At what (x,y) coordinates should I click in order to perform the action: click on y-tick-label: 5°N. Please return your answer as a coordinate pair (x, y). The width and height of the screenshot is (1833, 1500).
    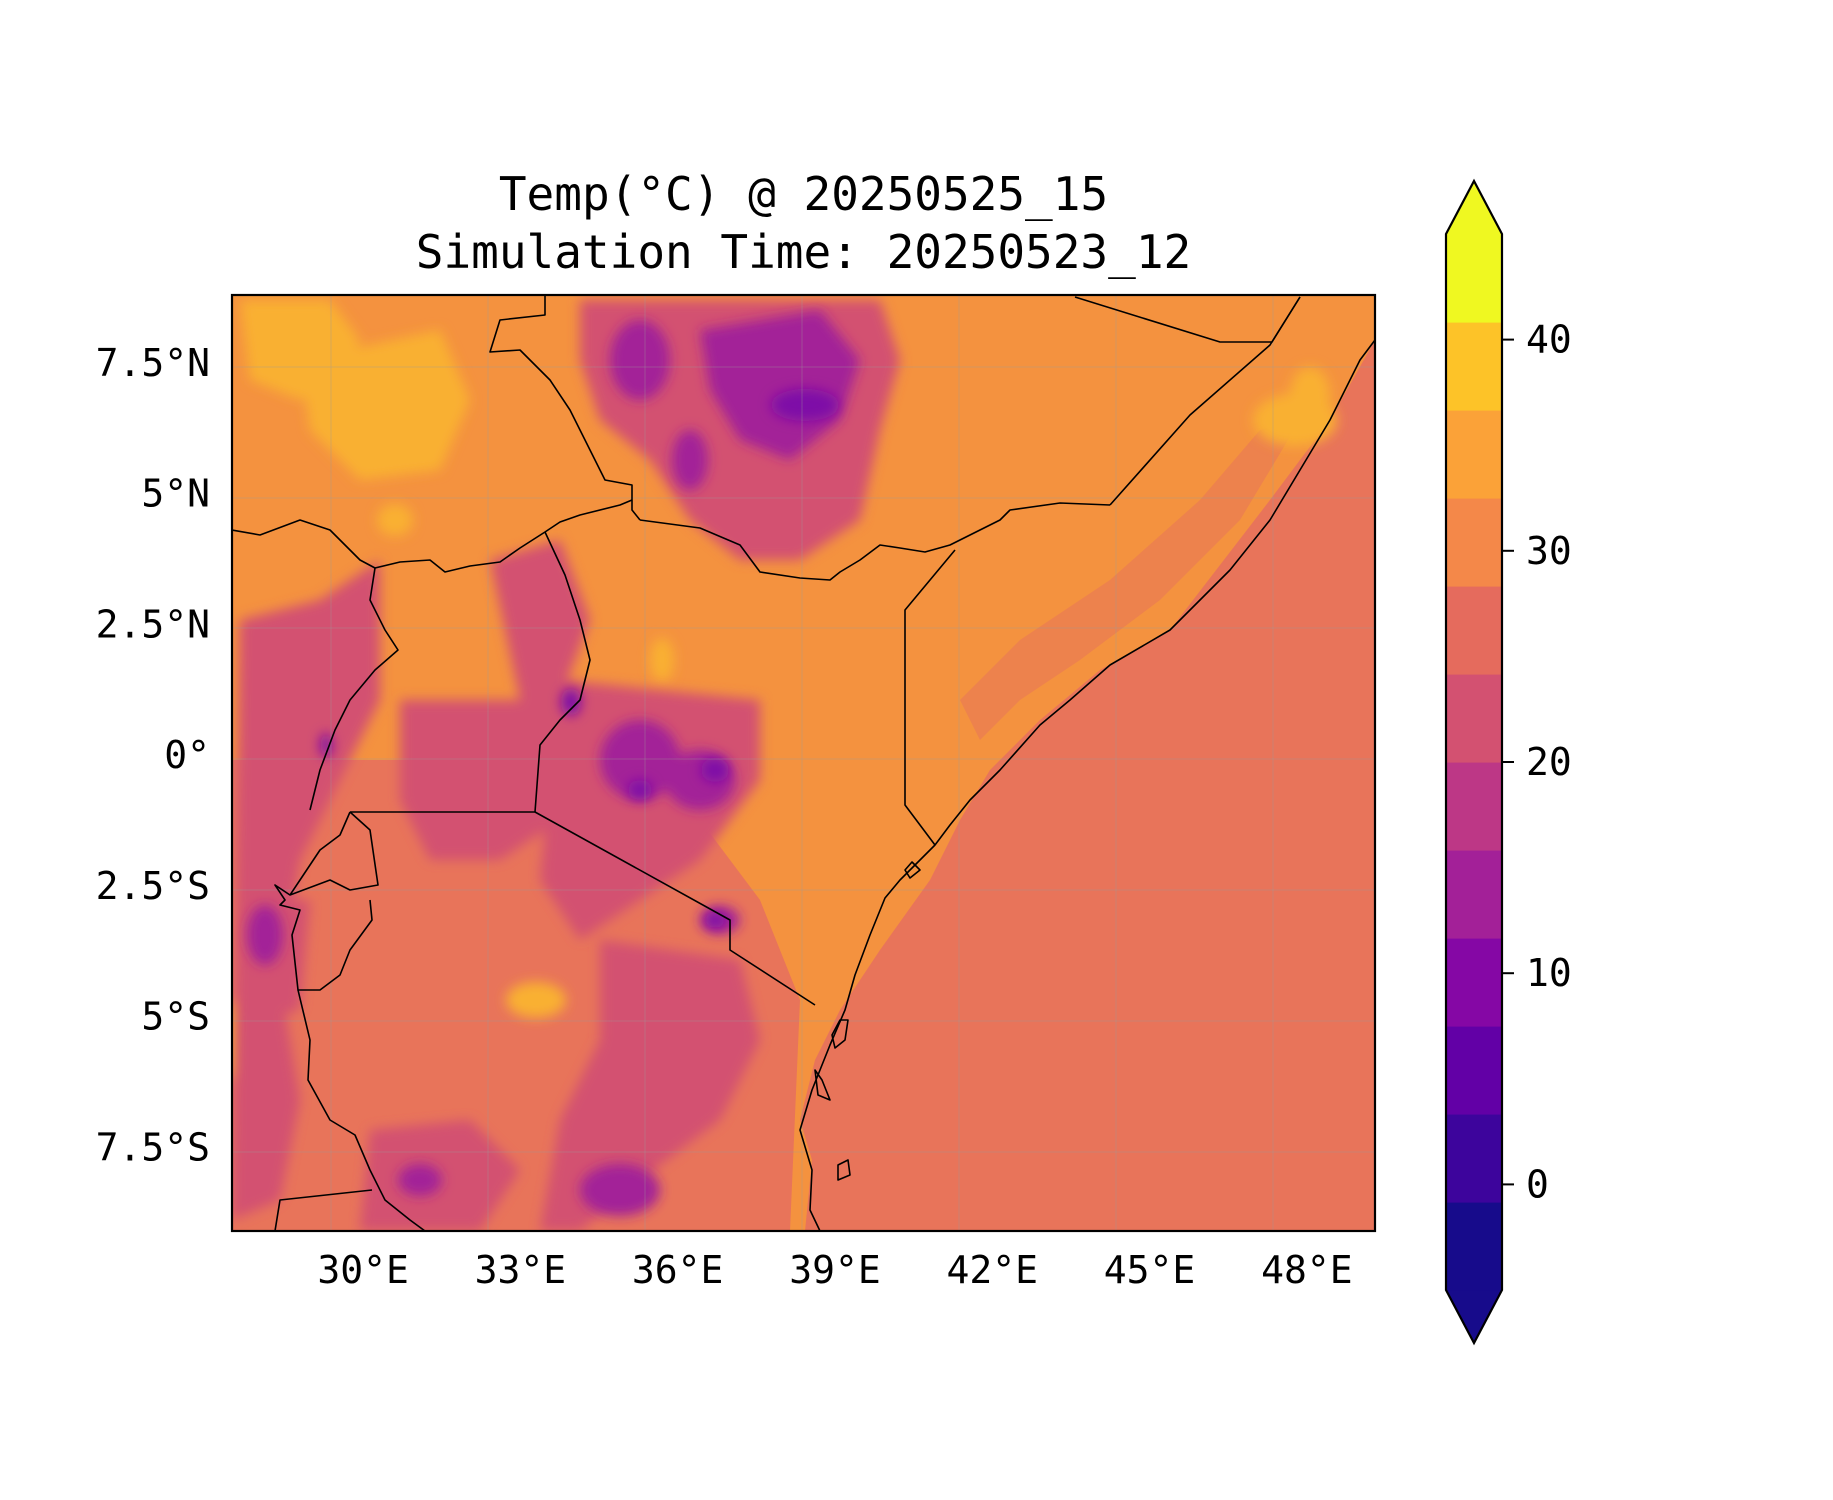
    Looking at the image, I should click on (175, 494).